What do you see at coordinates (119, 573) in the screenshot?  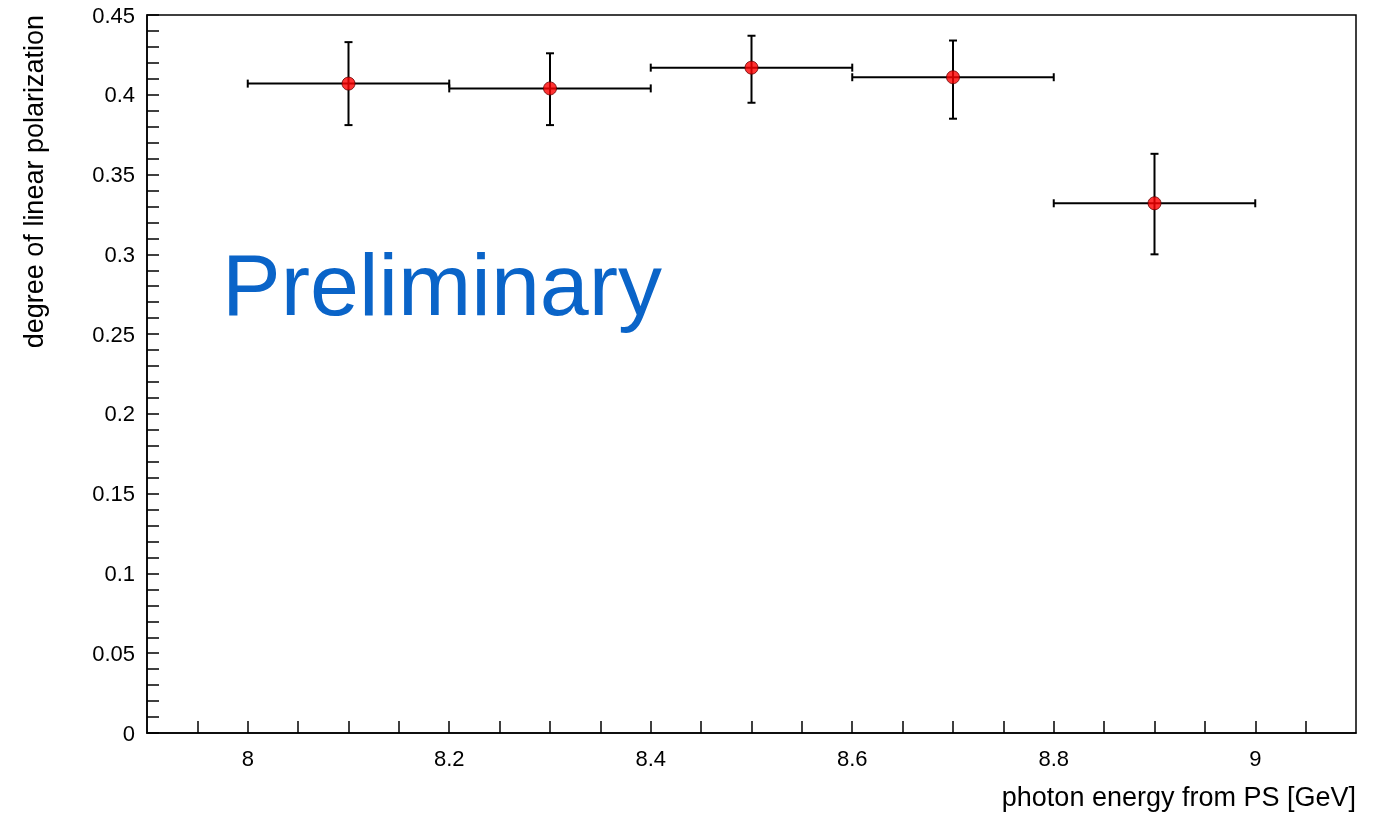 I see `y-tick-label: 0.1` at bounding box center [119, 573].